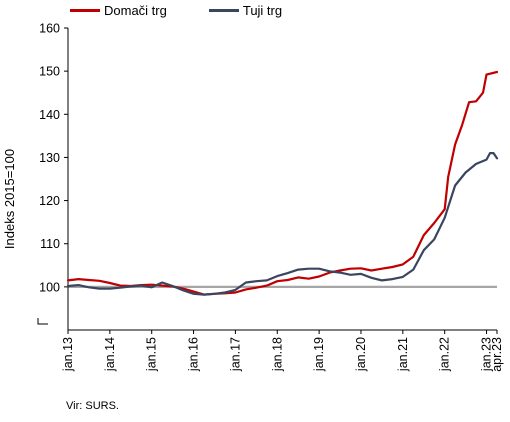 Image resolution: width=510 pixels, height=422 pixels. What do you see at coordinates (49, 29) in the screenshot?
I see `y-tick-label: 160` at bounding box center [49, 29].